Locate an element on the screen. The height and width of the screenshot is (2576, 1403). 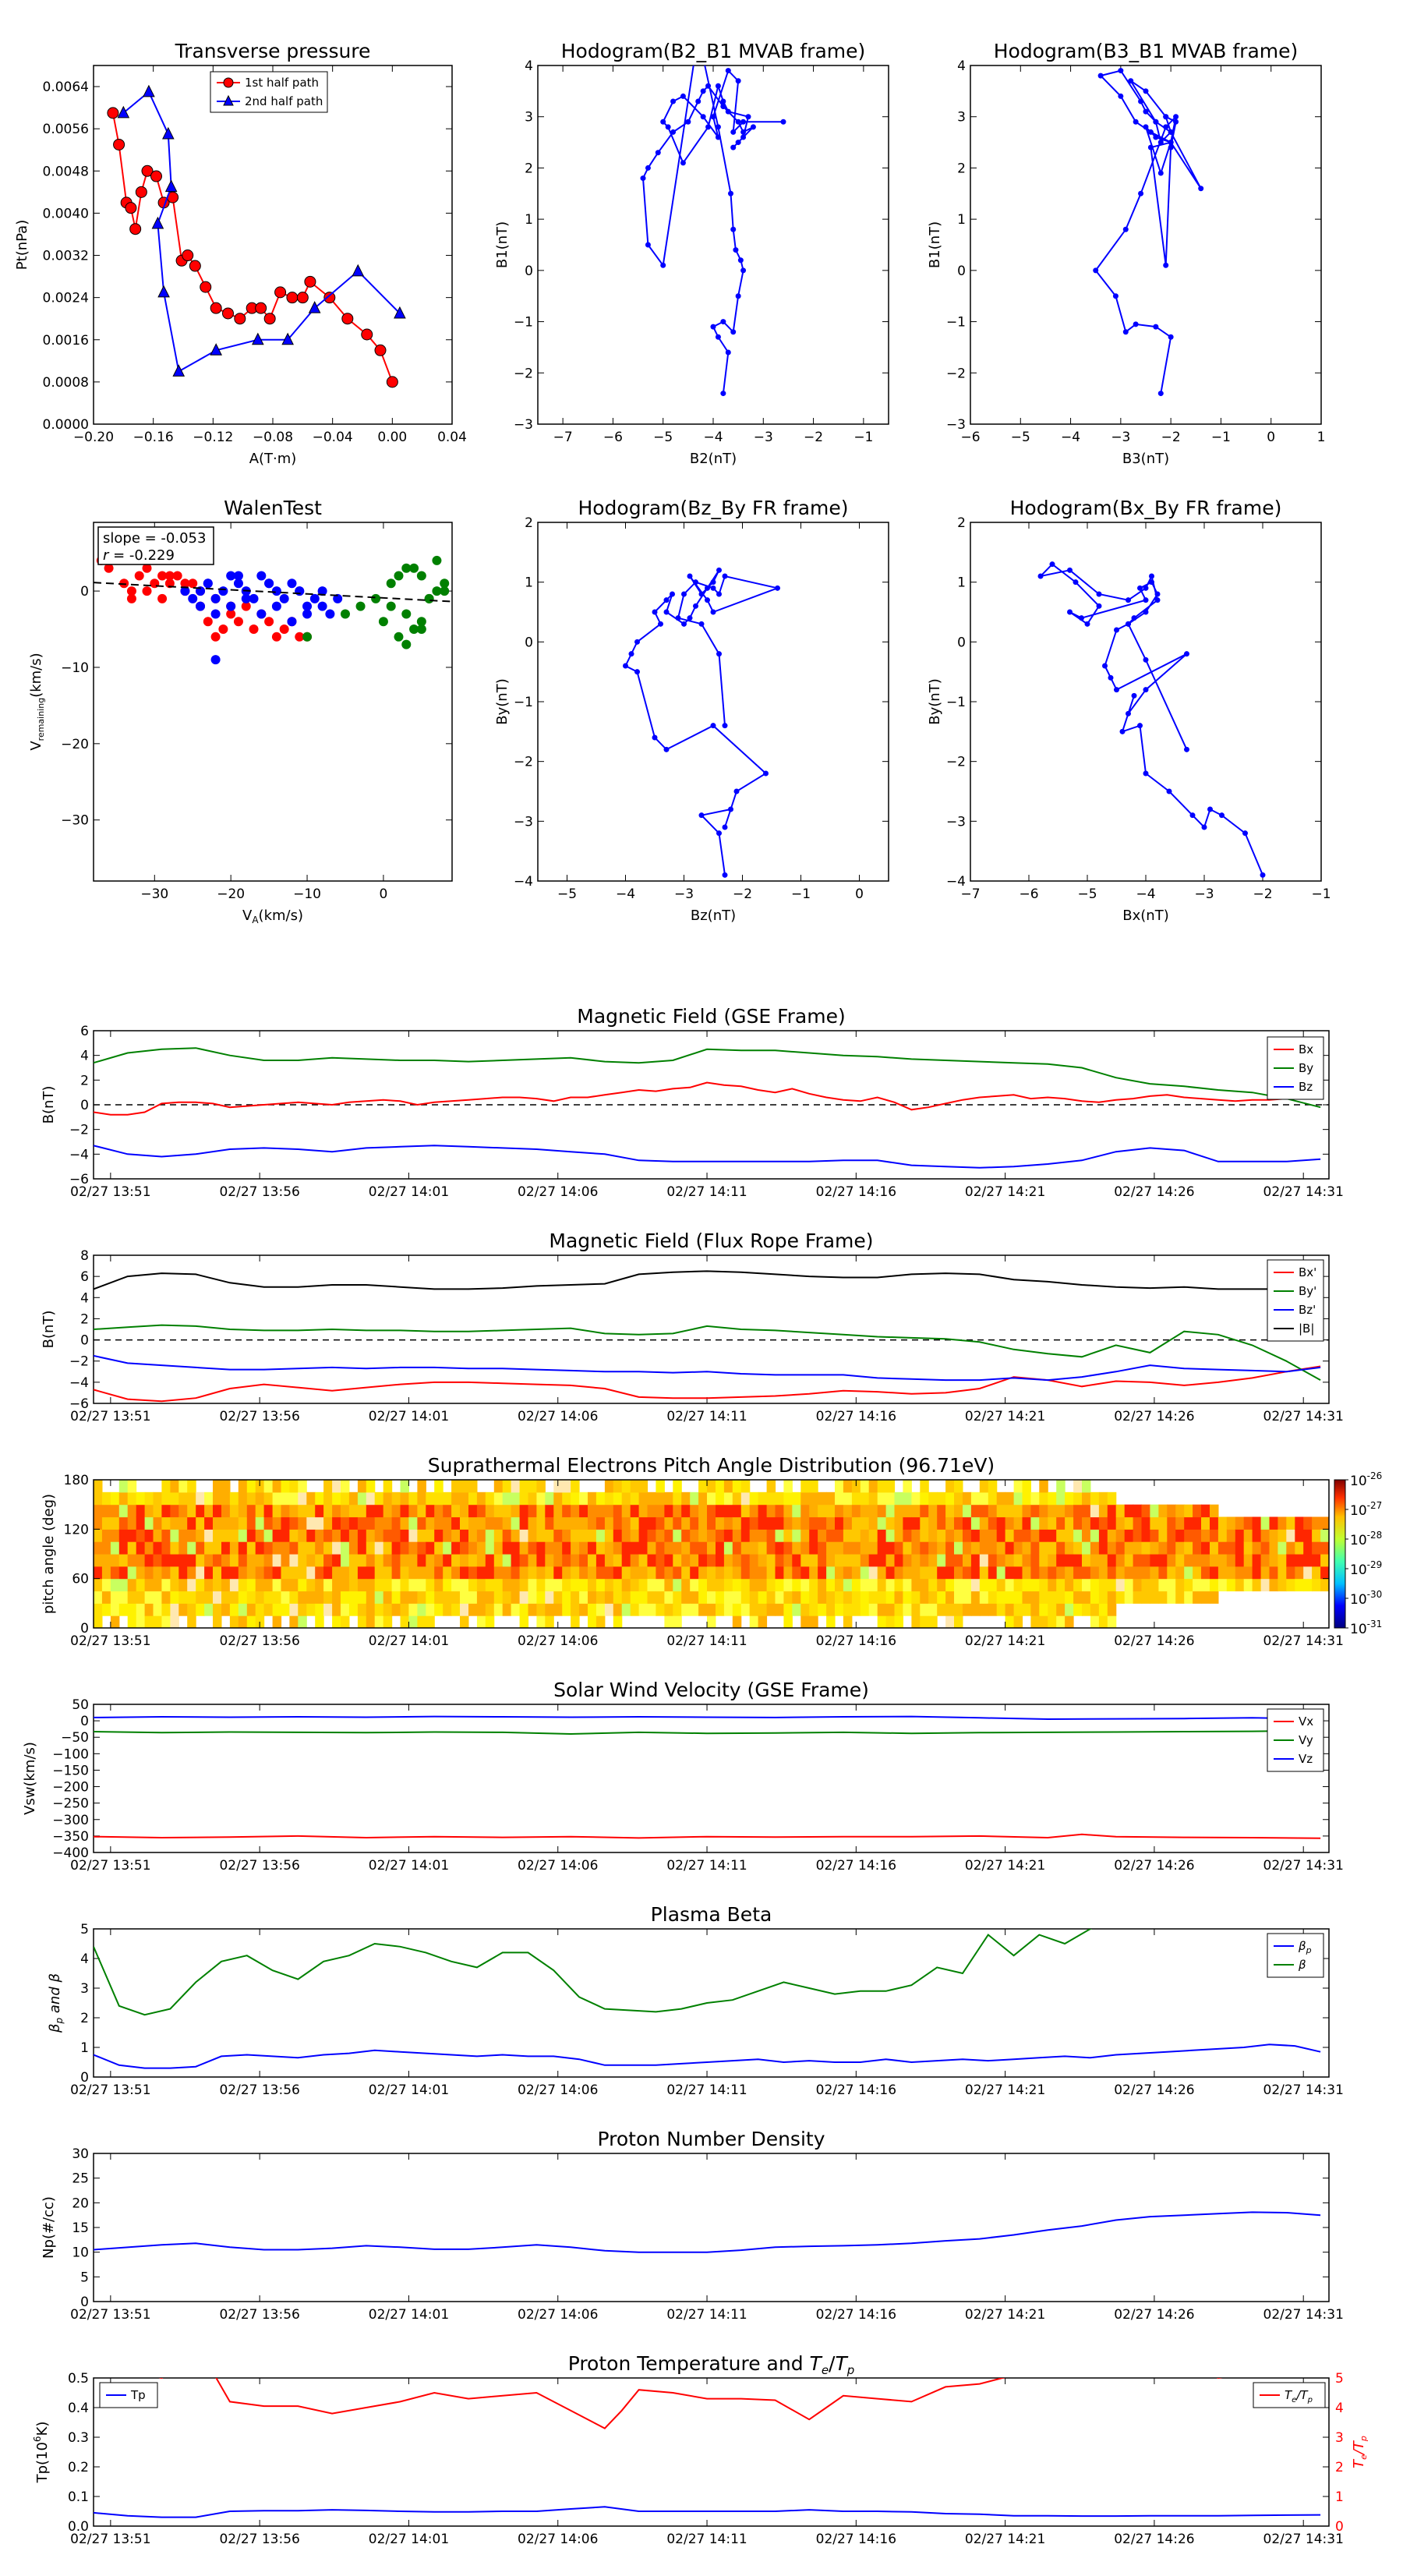
h2-title: Hodogram(B3_B1 MVAB frame) is located at coordinates (1146, 51).